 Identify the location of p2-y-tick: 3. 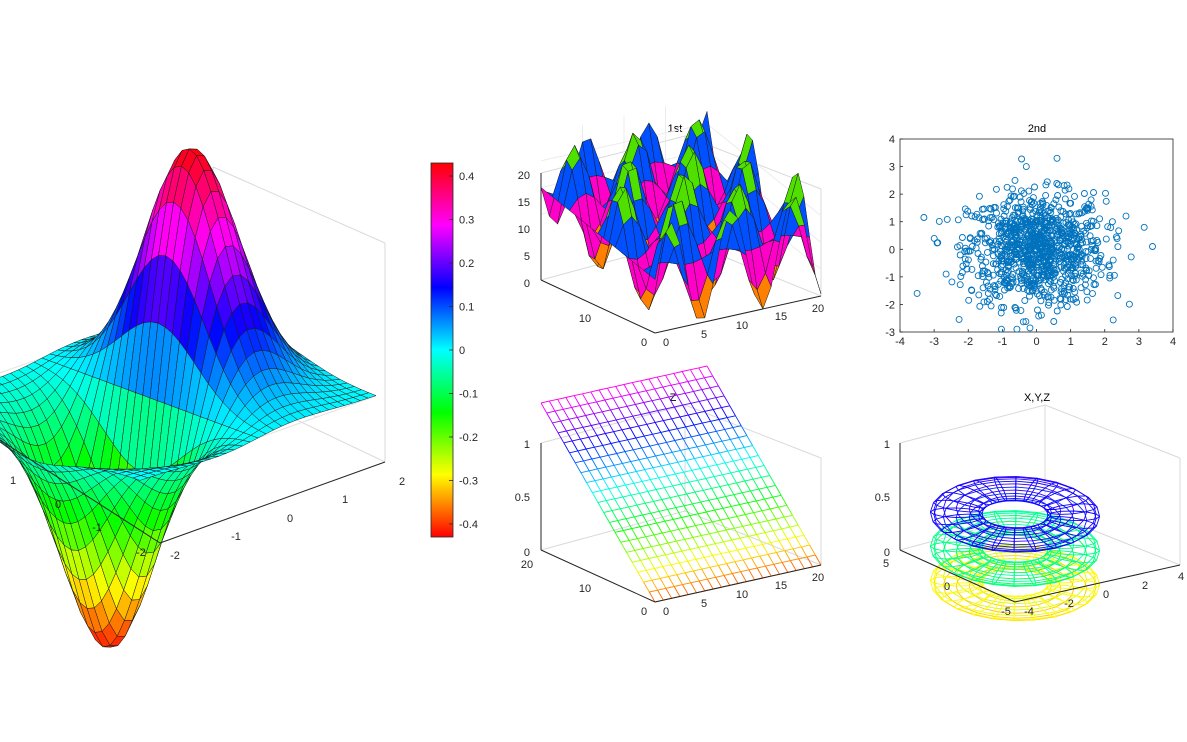
(892, 168).